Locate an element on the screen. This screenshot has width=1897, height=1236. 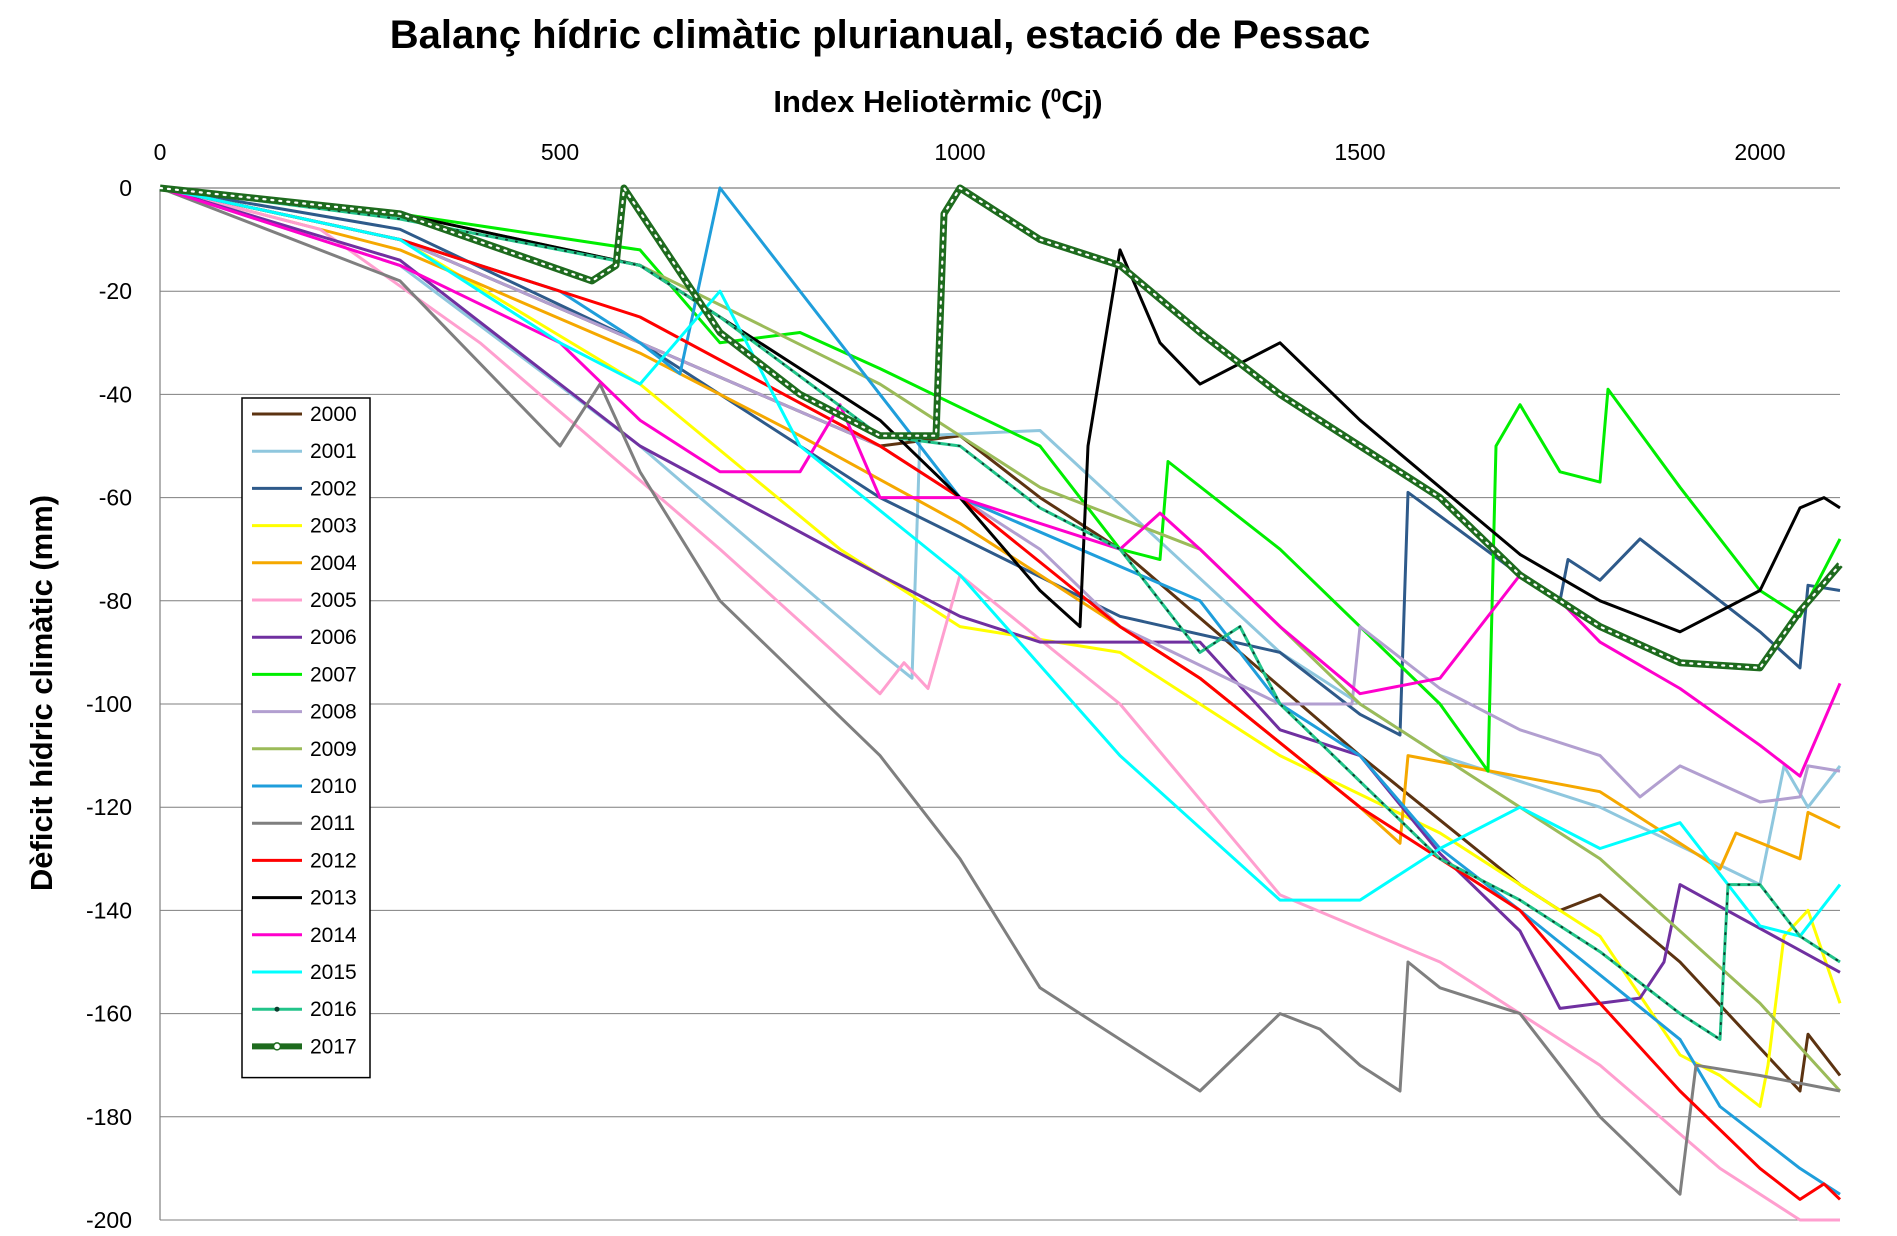
legend-label-2013: 2013 is located at coordinates (333, 898).